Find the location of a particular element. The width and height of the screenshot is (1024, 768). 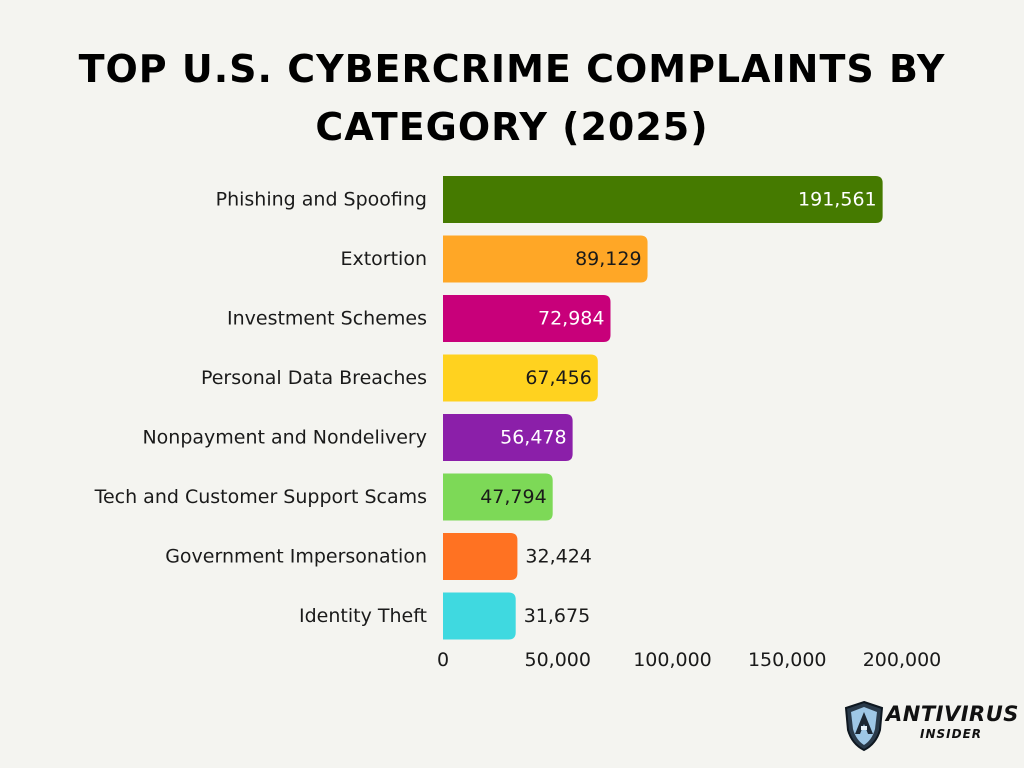

category-label: Extortion is located at coordinates (383, 259).